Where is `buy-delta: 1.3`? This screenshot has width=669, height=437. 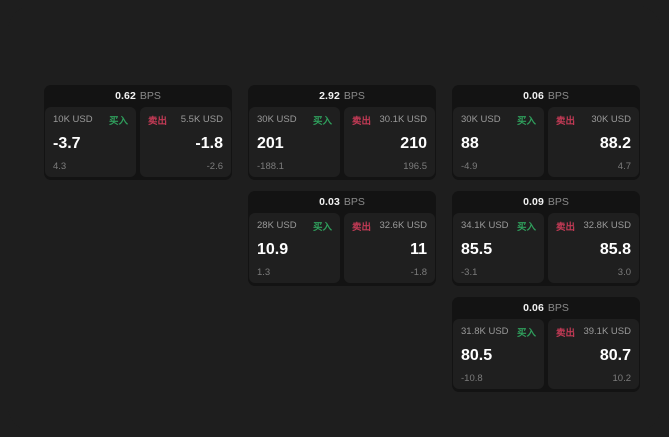
buy-delta: 1.3 is located at coordinates (264, 272).